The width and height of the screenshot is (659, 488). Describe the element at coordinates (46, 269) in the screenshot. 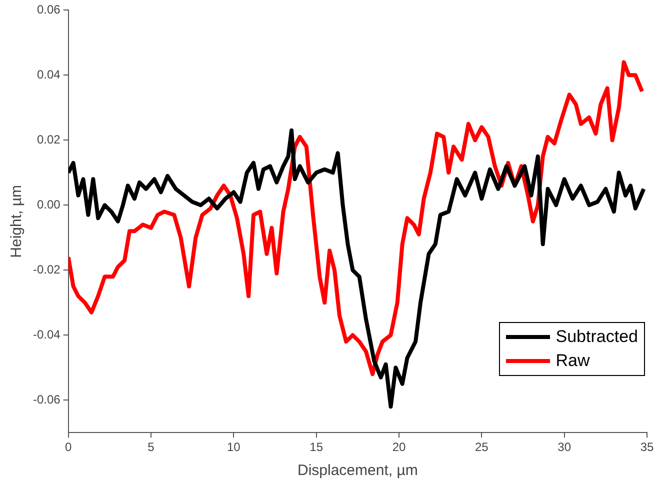

I see `y-tick-label: -0.02` at that location.